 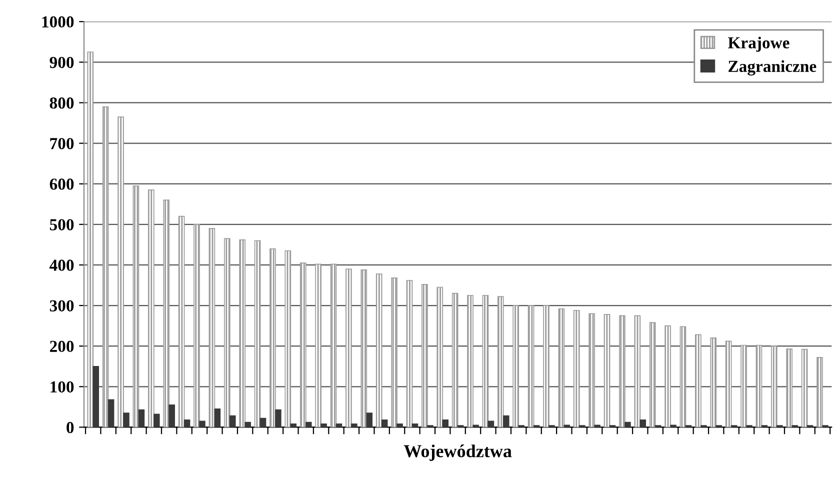 What do you see at coordinates (759, 44) in the screenshot?
I see `legend-label: Krajowe` at bounding box center [759, 44].